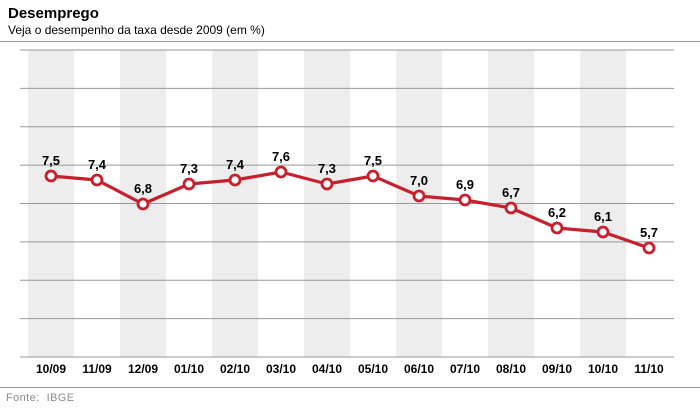 Image resolution: width=700 pixels, height=410 pixels. Describe the element at coordinates (51, 369) in the screenshot. I see `x-axis-label: 10/09` at that location.